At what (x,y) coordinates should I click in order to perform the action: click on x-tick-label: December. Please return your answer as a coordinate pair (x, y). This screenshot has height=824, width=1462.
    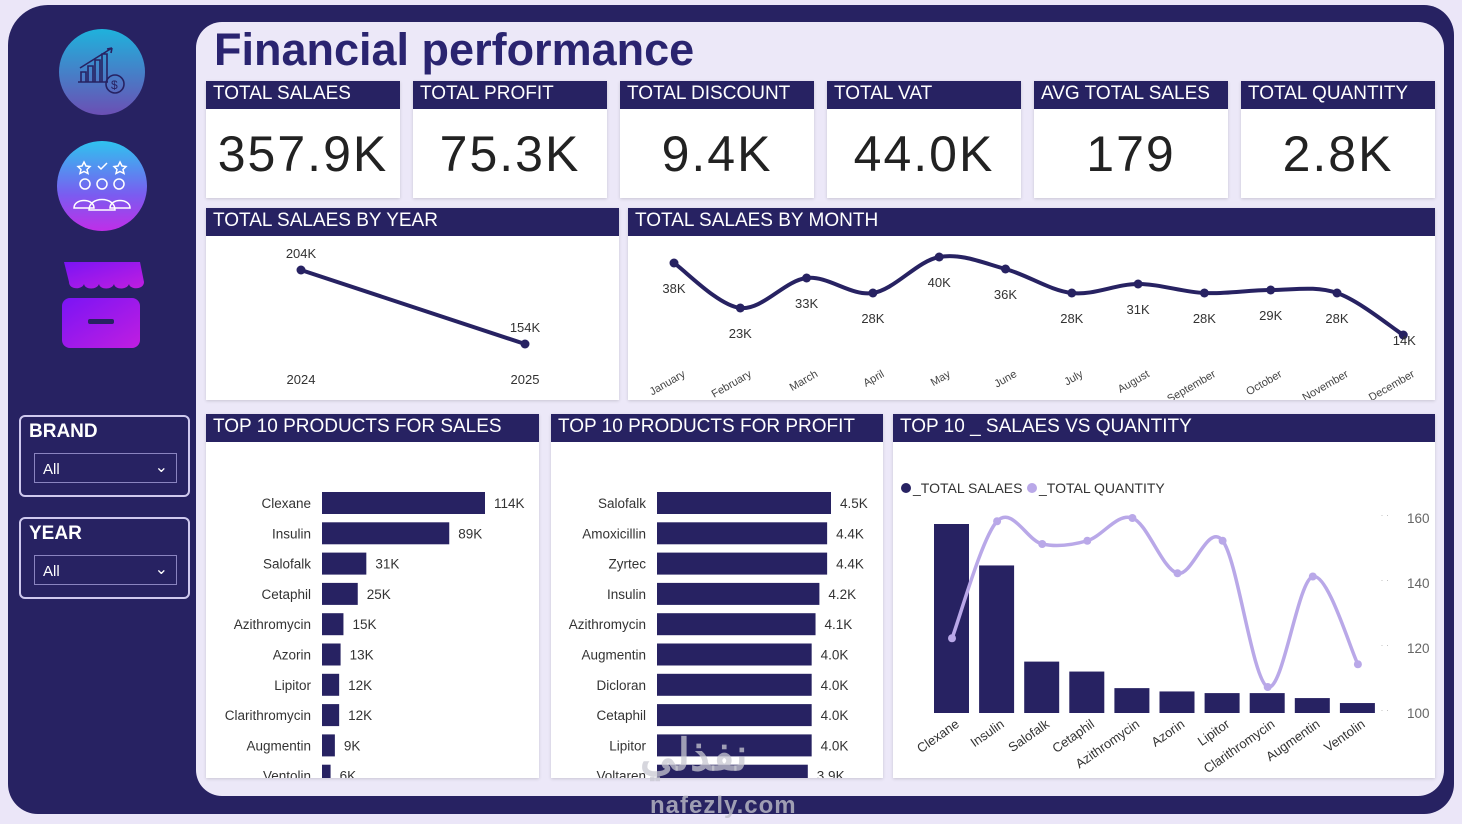
    Looking at the image, I should click on (1392, 384).